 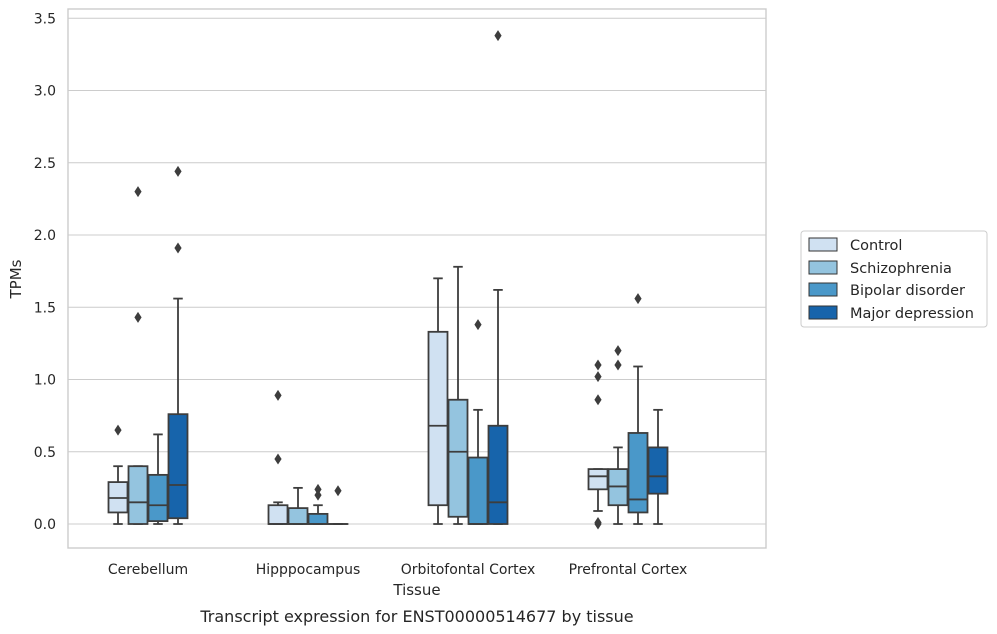 What do you see at coordinates (16, 279) in the screenshot?
I see `y-axis-label: TPMs` at bounding box center [16, 279].